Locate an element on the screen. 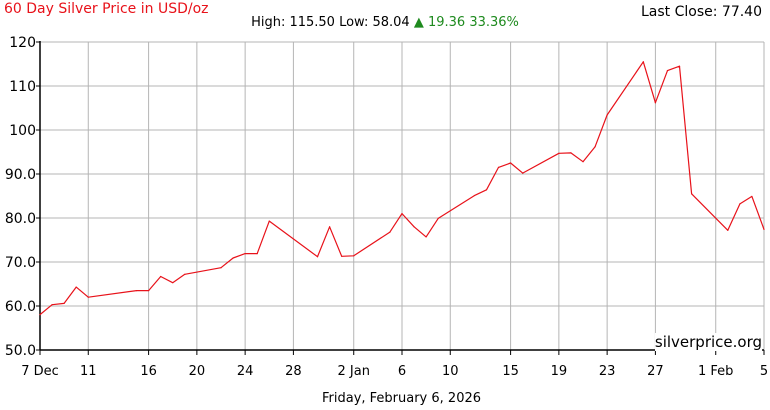 Image resolution: width=770 pixels, height=410 pixels. x-tick-label: 2 Jan is located at coordinates (354, 371).